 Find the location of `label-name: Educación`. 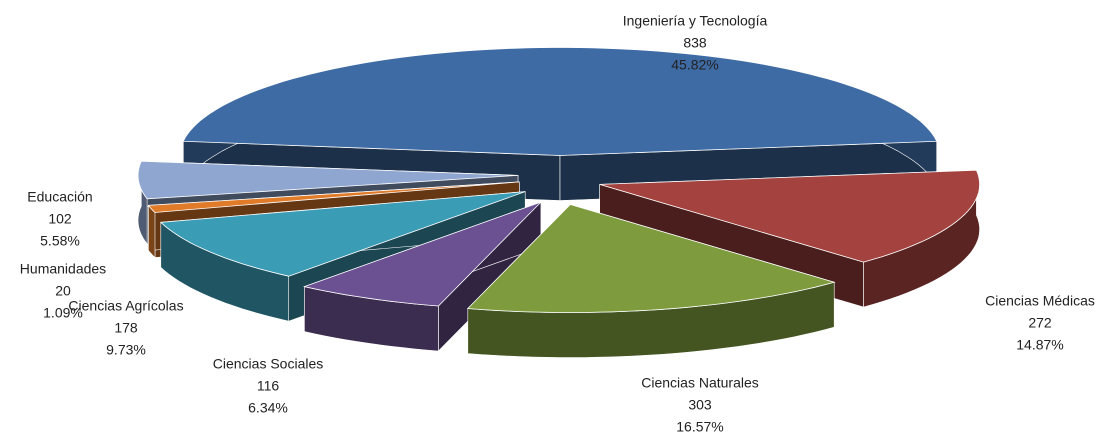

label-name: Educación is located at coordinates (59, 197).